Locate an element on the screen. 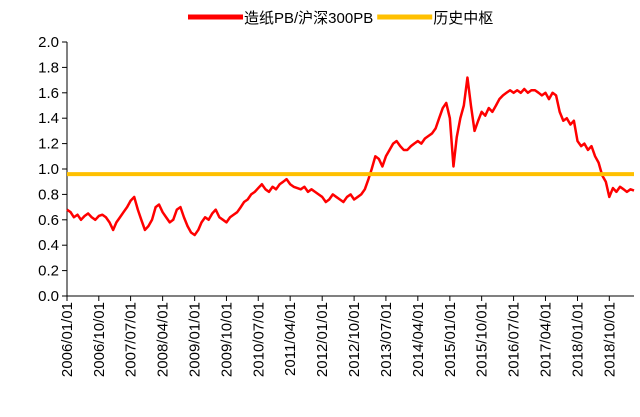 The height and width of the screenshot is (417, 640). x-tick-label: 2015/01/01 is located at coordinates (450, 339).